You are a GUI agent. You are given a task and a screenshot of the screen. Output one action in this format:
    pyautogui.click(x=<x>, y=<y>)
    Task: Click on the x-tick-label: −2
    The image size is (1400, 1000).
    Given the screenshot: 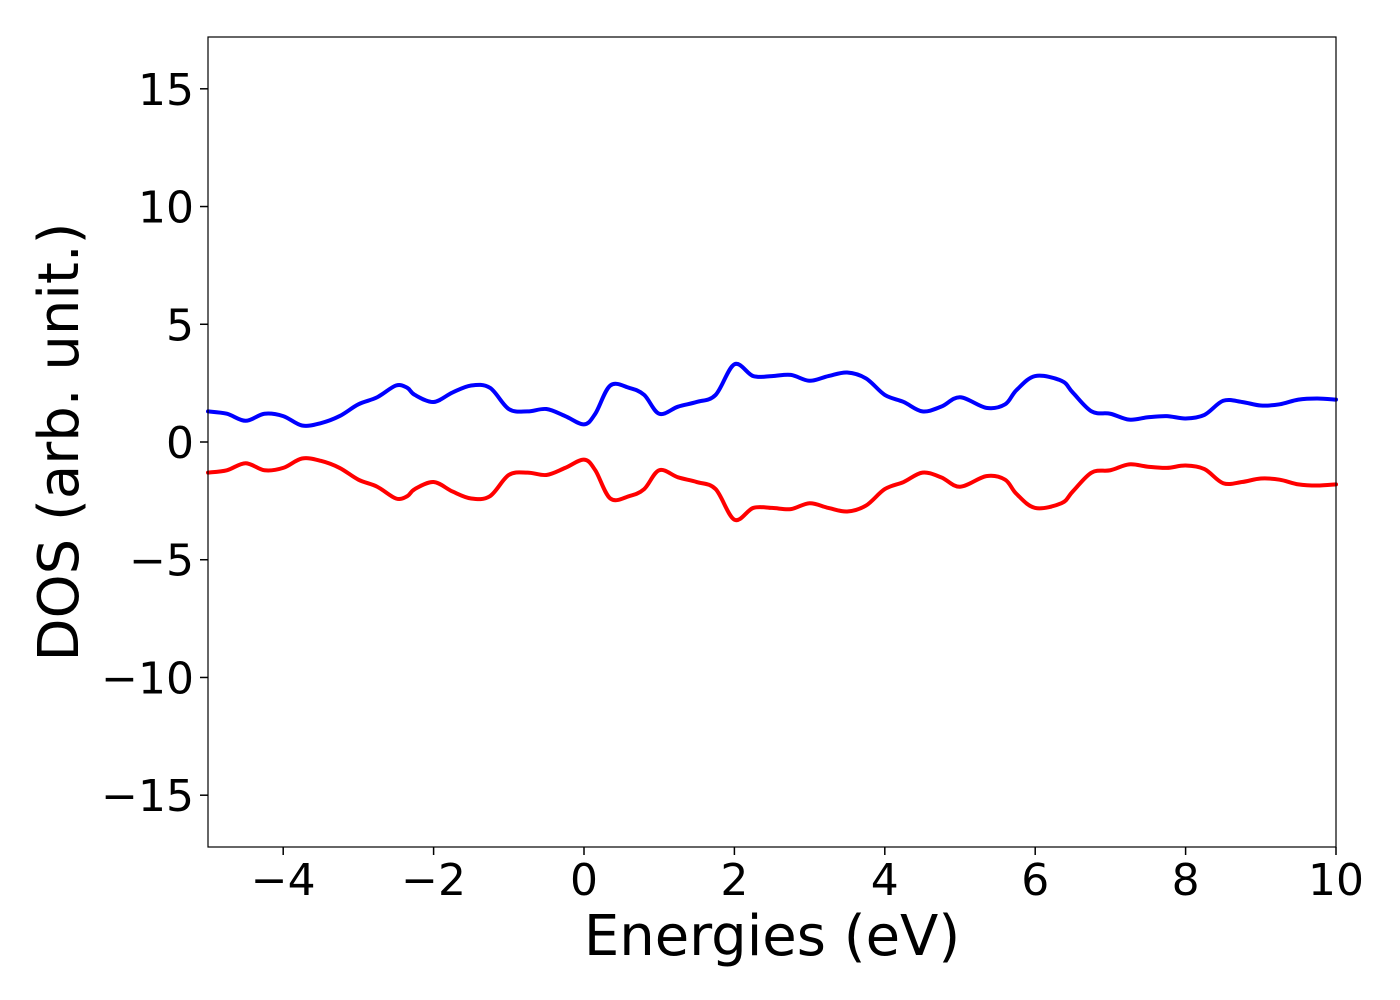 What is the action you would take?
    pyautogui.click(x=433, y=880)
    